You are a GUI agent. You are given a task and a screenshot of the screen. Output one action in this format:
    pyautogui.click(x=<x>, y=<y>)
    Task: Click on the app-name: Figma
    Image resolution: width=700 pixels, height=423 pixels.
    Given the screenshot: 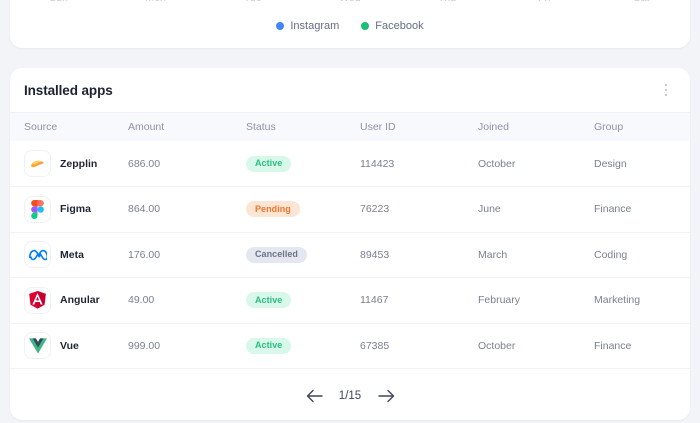 What is the action you would take?
    pyautogui.click(x=75, y=209)
    